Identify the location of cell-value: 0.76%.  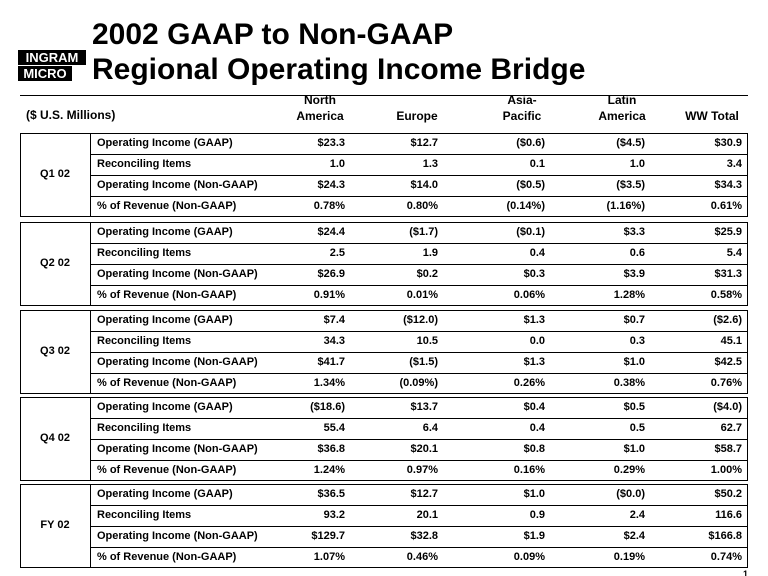
(726, 383).